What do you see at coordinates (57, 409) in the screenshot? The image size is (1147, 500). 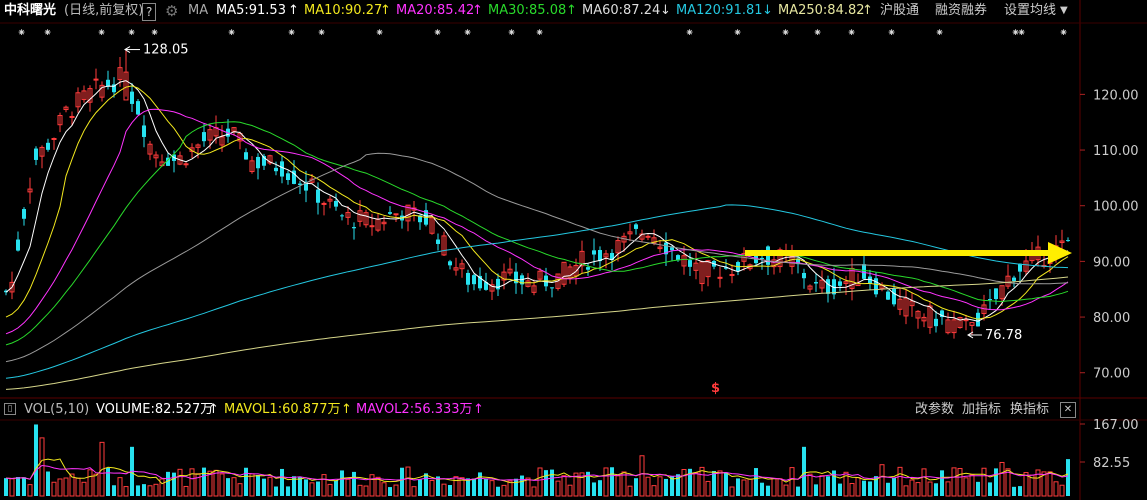 I see `vol-indicator-title: VOL(5,10)` at bounding box center [57, 409].